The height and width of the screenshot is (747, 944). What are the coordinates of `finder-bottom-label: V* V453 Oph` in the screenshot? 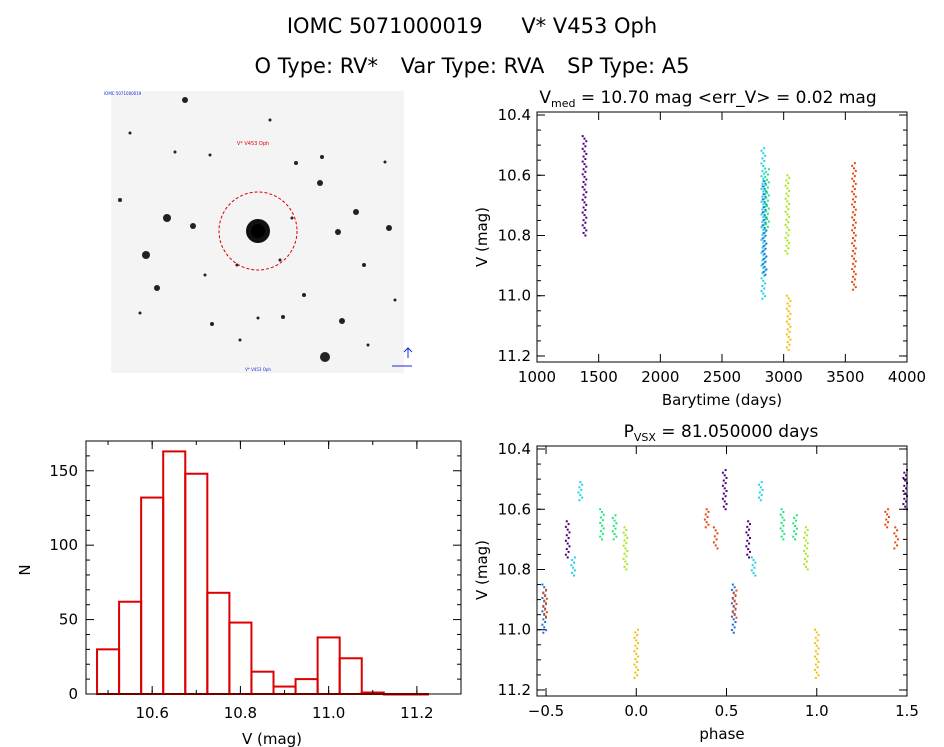 It's located at (258, 369).